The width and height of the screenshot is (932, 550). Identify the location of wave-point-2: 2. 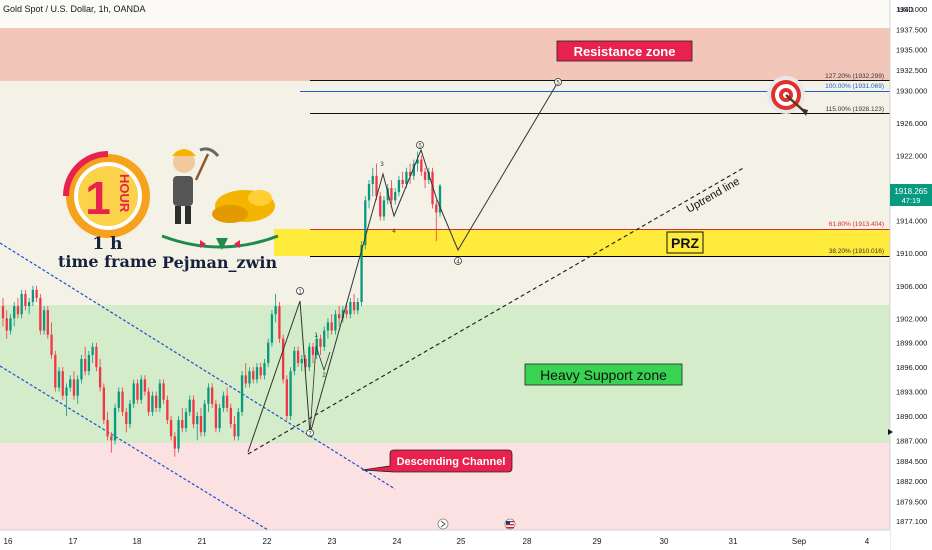
(310, 433).